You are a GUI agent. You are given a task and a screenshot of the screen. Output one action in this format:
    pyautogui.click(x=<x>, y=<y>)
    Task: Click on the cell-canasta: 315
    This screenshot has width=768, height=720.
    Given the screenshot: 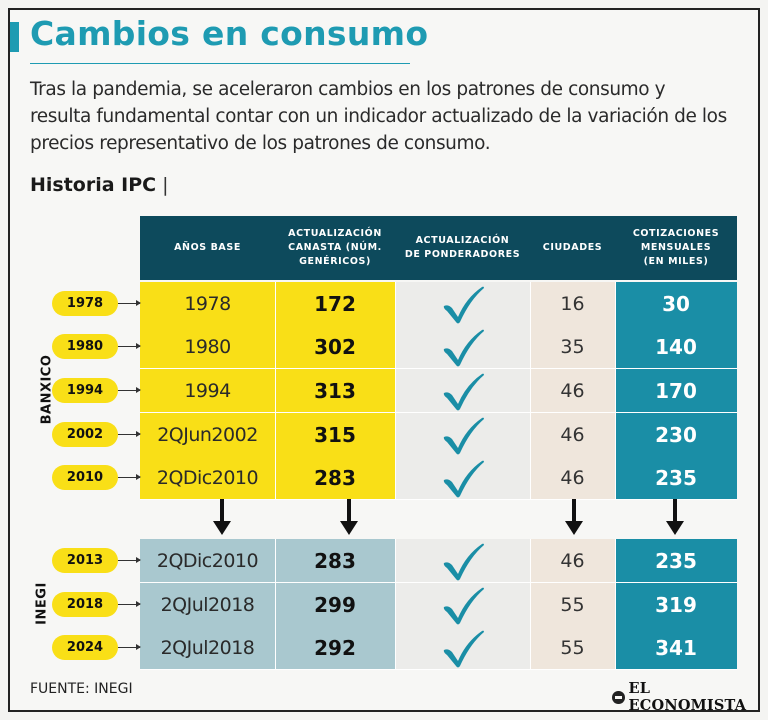 What is the action you would take?
    pyautogui.click(x=335, y=435)
    